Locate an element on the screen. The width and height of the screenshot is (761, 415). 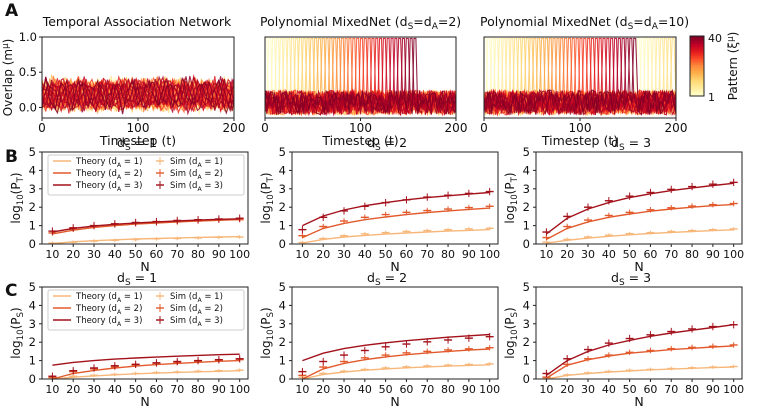
overlap-traces is located at coordinates (138, 94).